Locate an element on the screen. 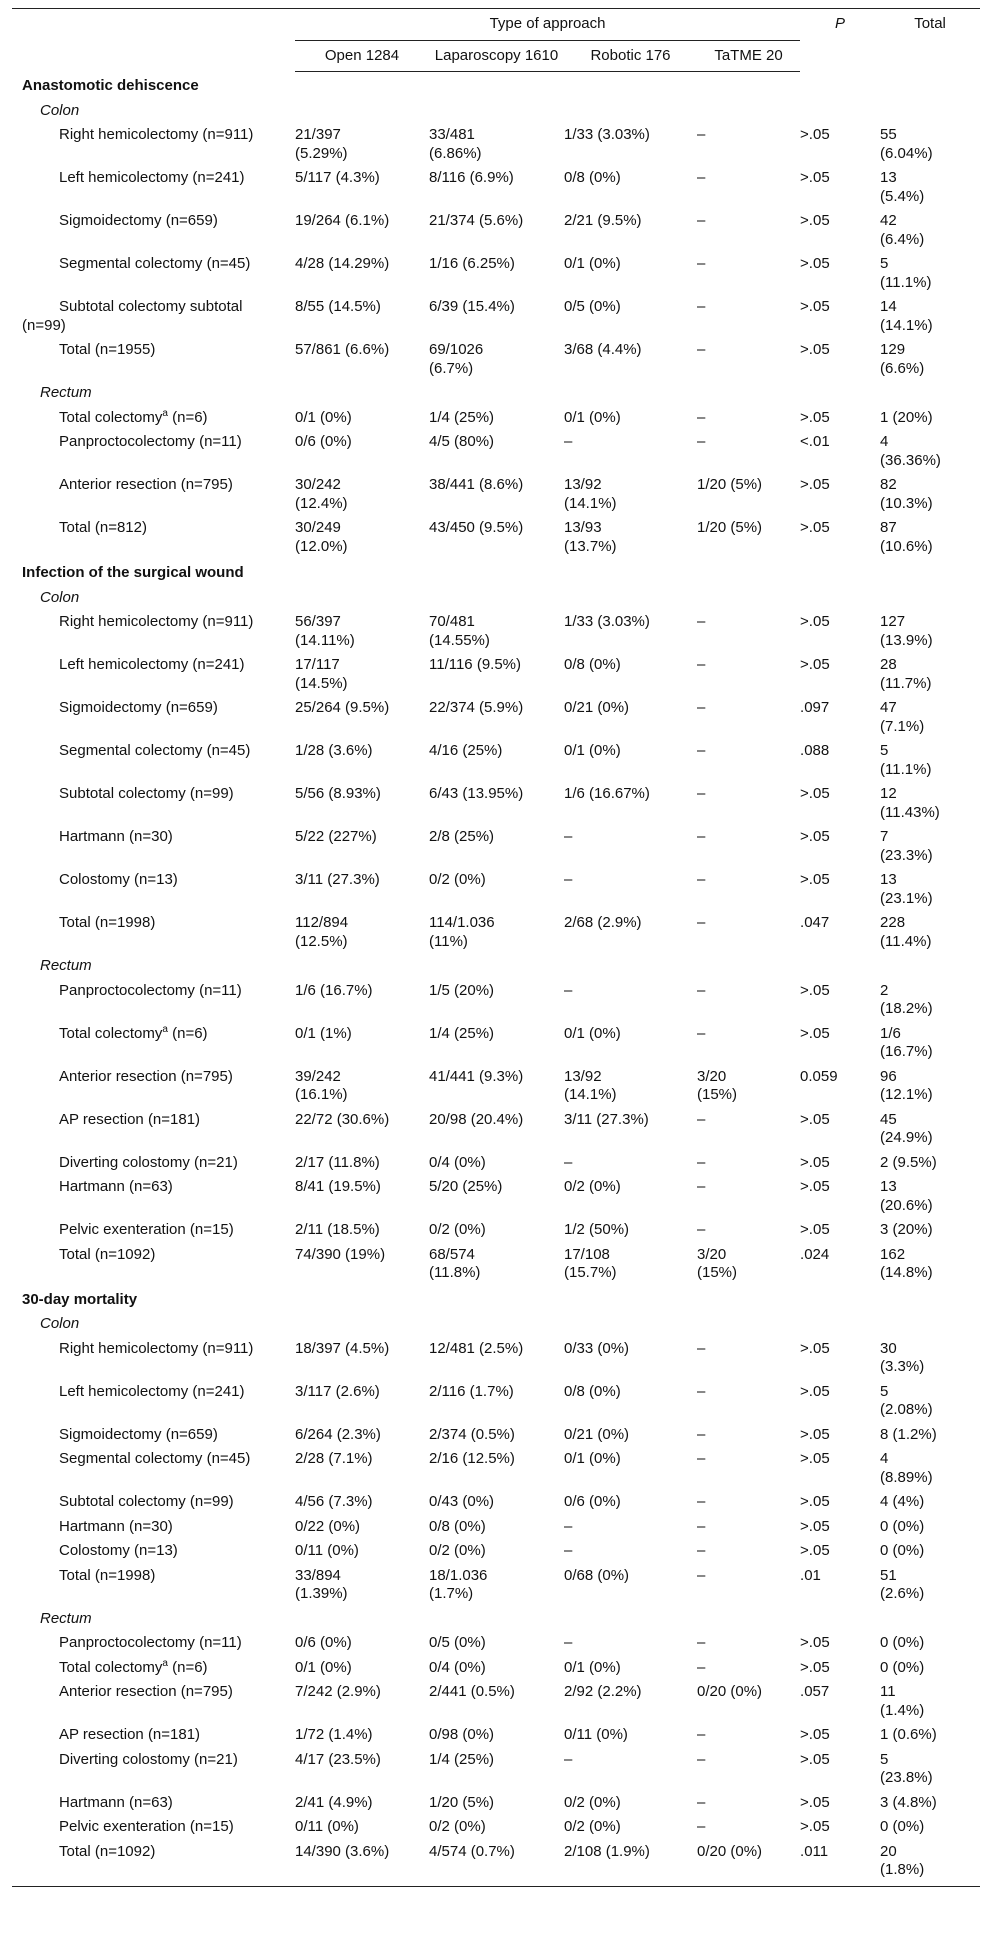 Image resolution: width=992 pixels, height=1944 pixels. label-text: Right hemicolectomy (n=911) is located at coordinates (156, 1348).